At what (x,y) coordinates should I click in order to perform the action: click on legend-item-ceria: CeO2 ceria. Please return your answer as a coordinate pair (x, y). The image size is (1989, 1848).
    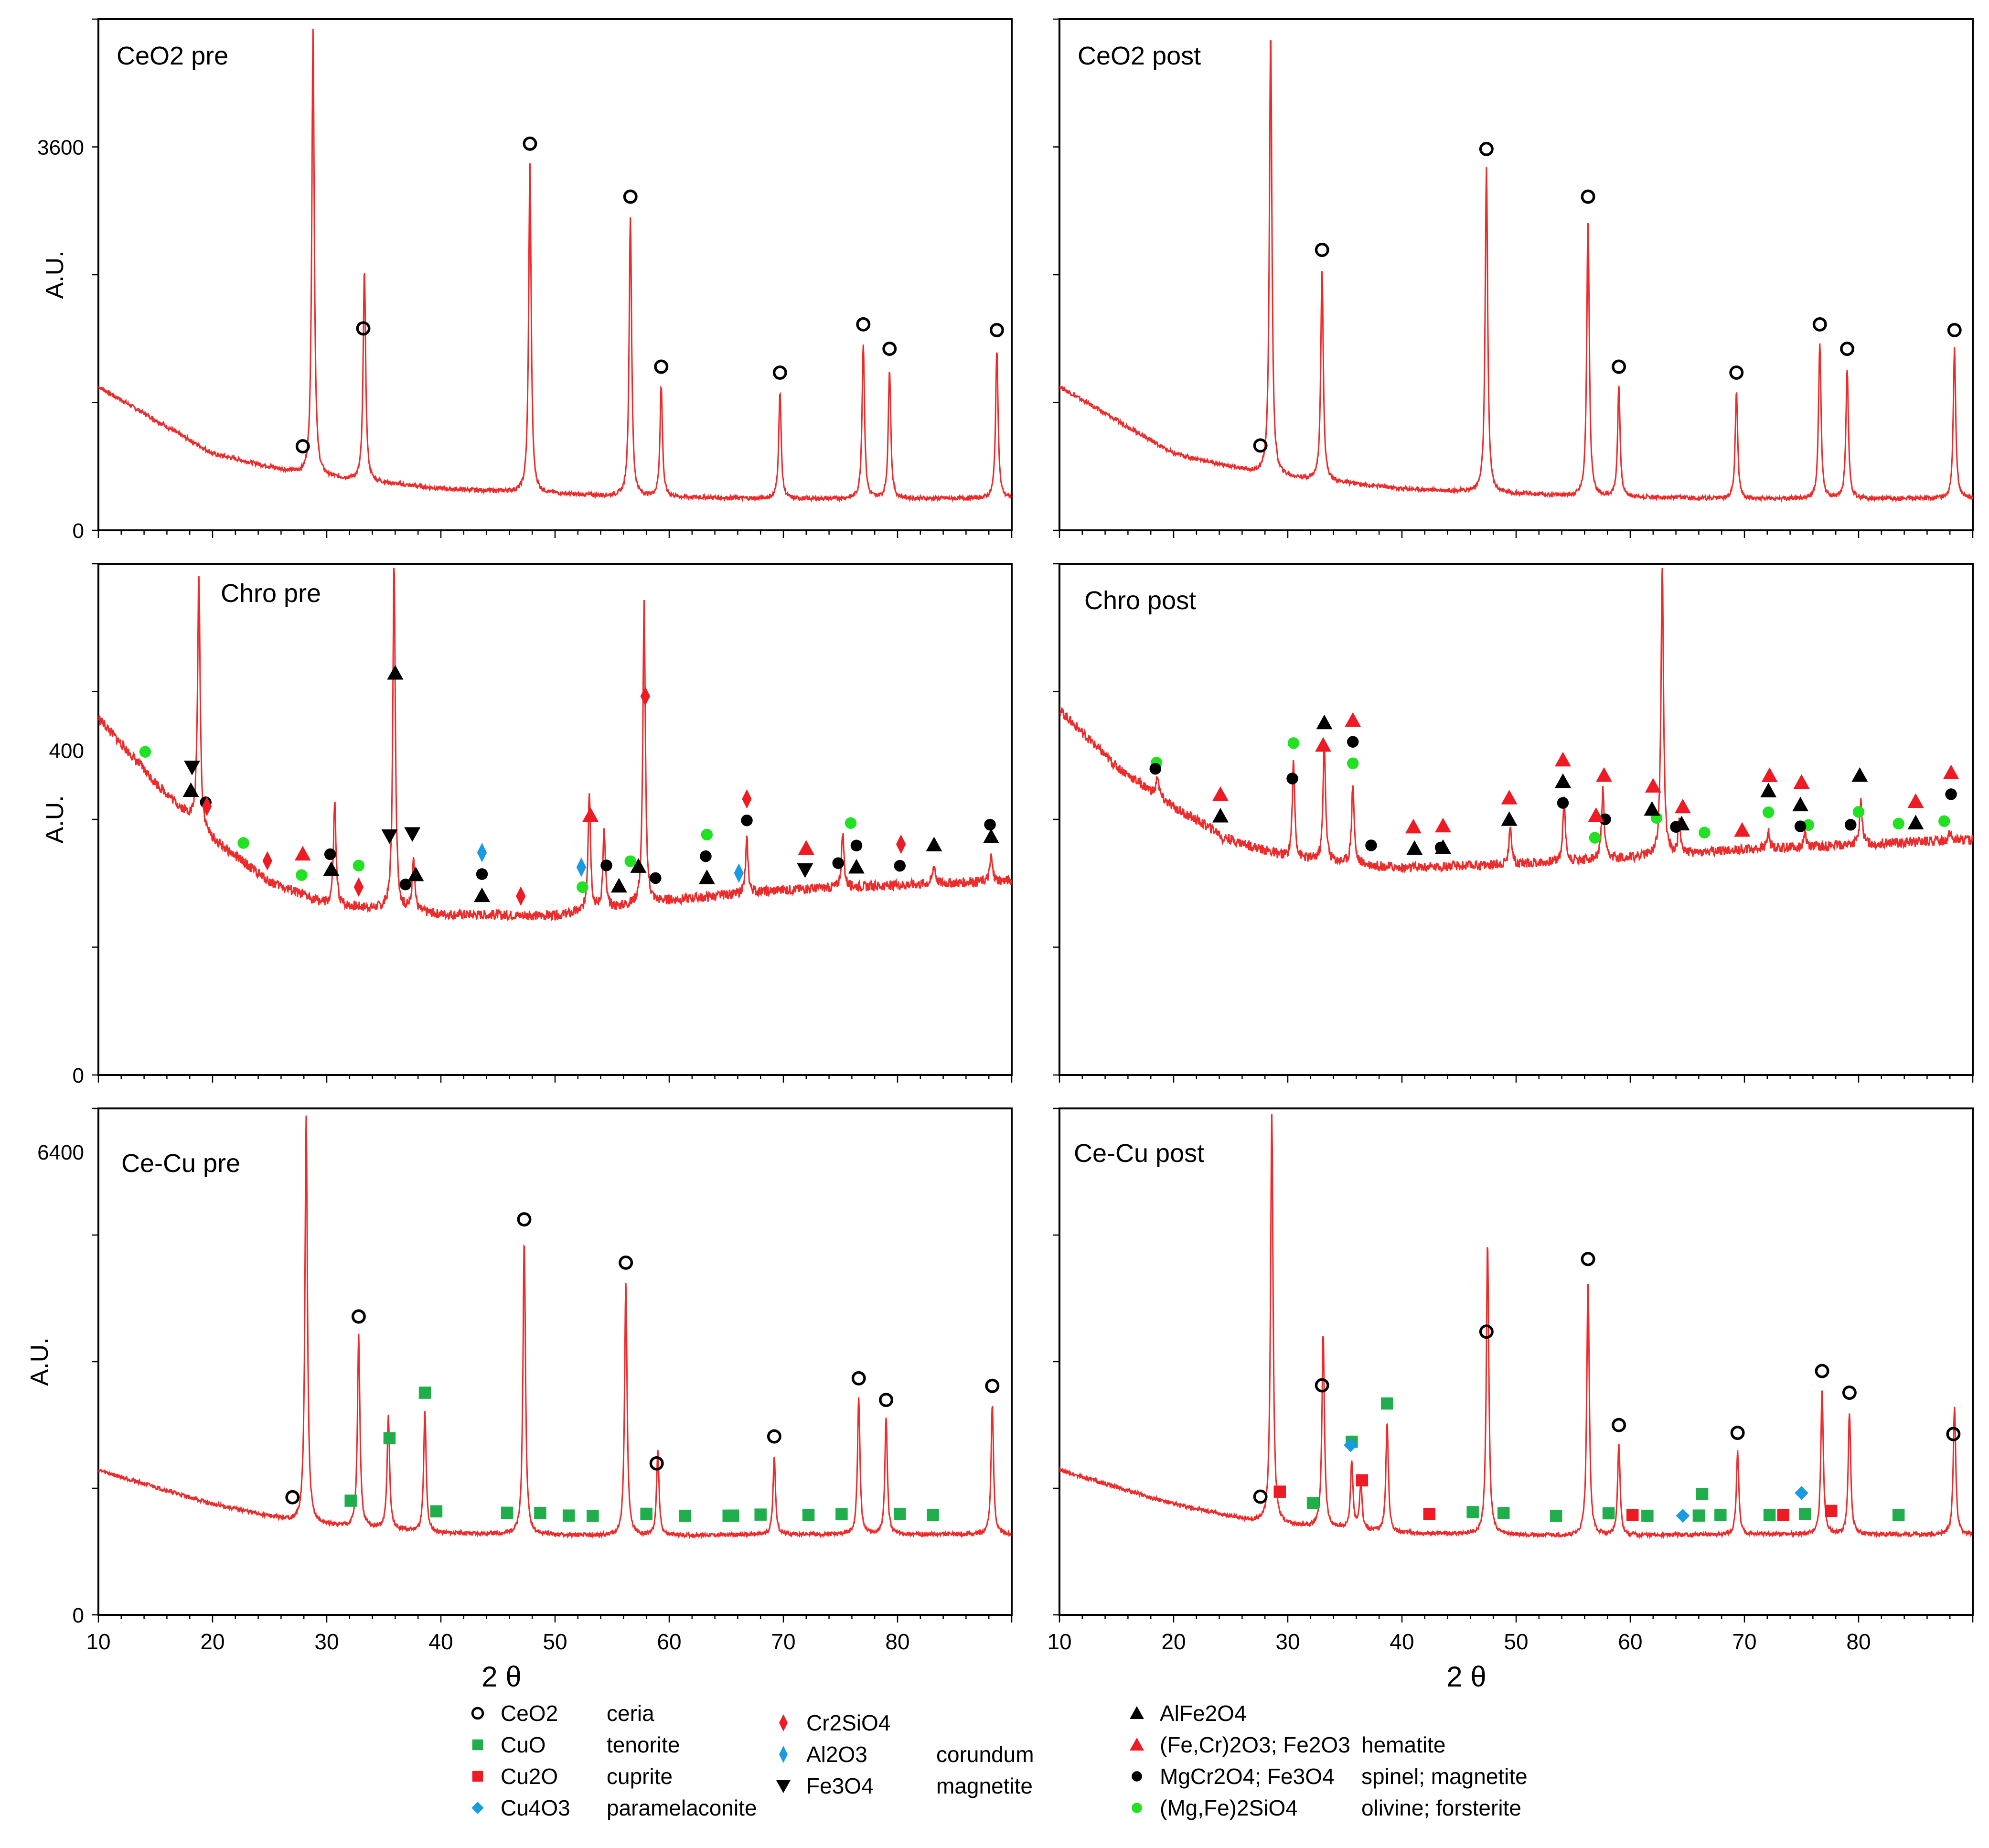
    Looking at the image, I should click on (558, 1713).